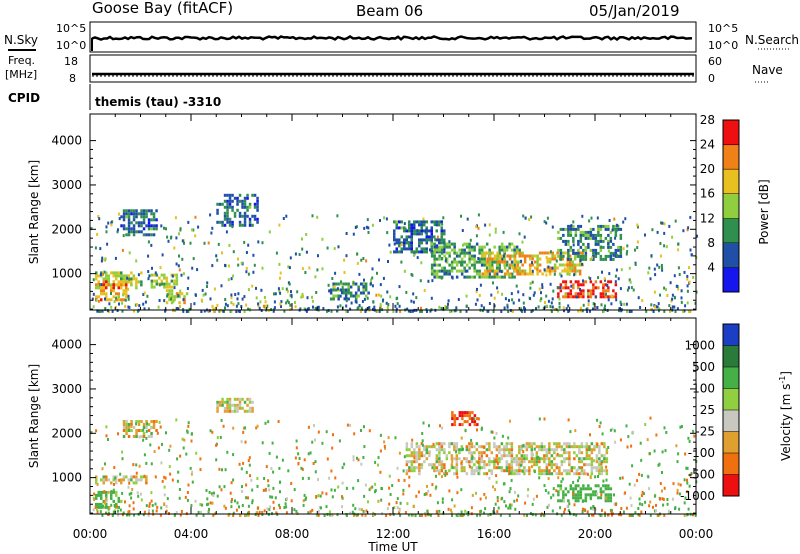 Image resolution: width=800 pixels, height=554 pixels. I want to click on colorbar-segment, so click(731, 206).